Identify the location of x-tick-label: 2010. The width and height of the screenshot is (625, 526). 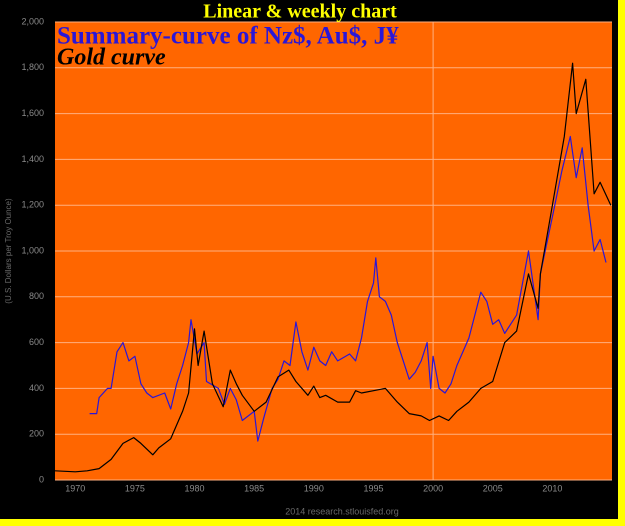
(552, 488).